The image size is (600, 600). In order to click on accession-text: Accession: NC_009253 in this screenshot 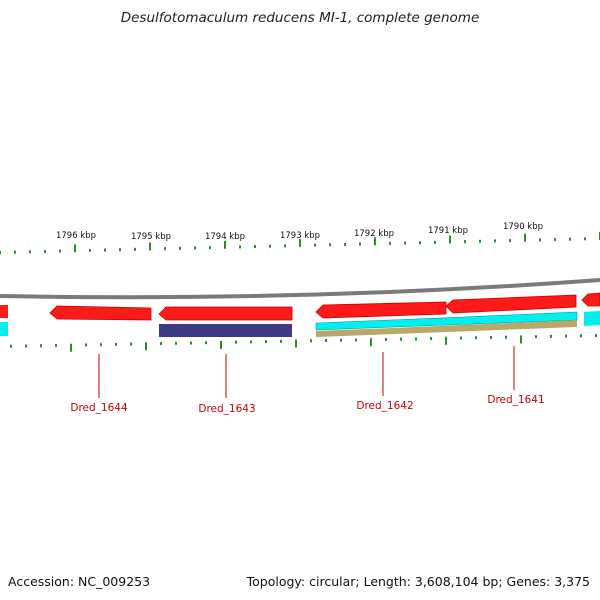, I will do `click(79, 581)`.